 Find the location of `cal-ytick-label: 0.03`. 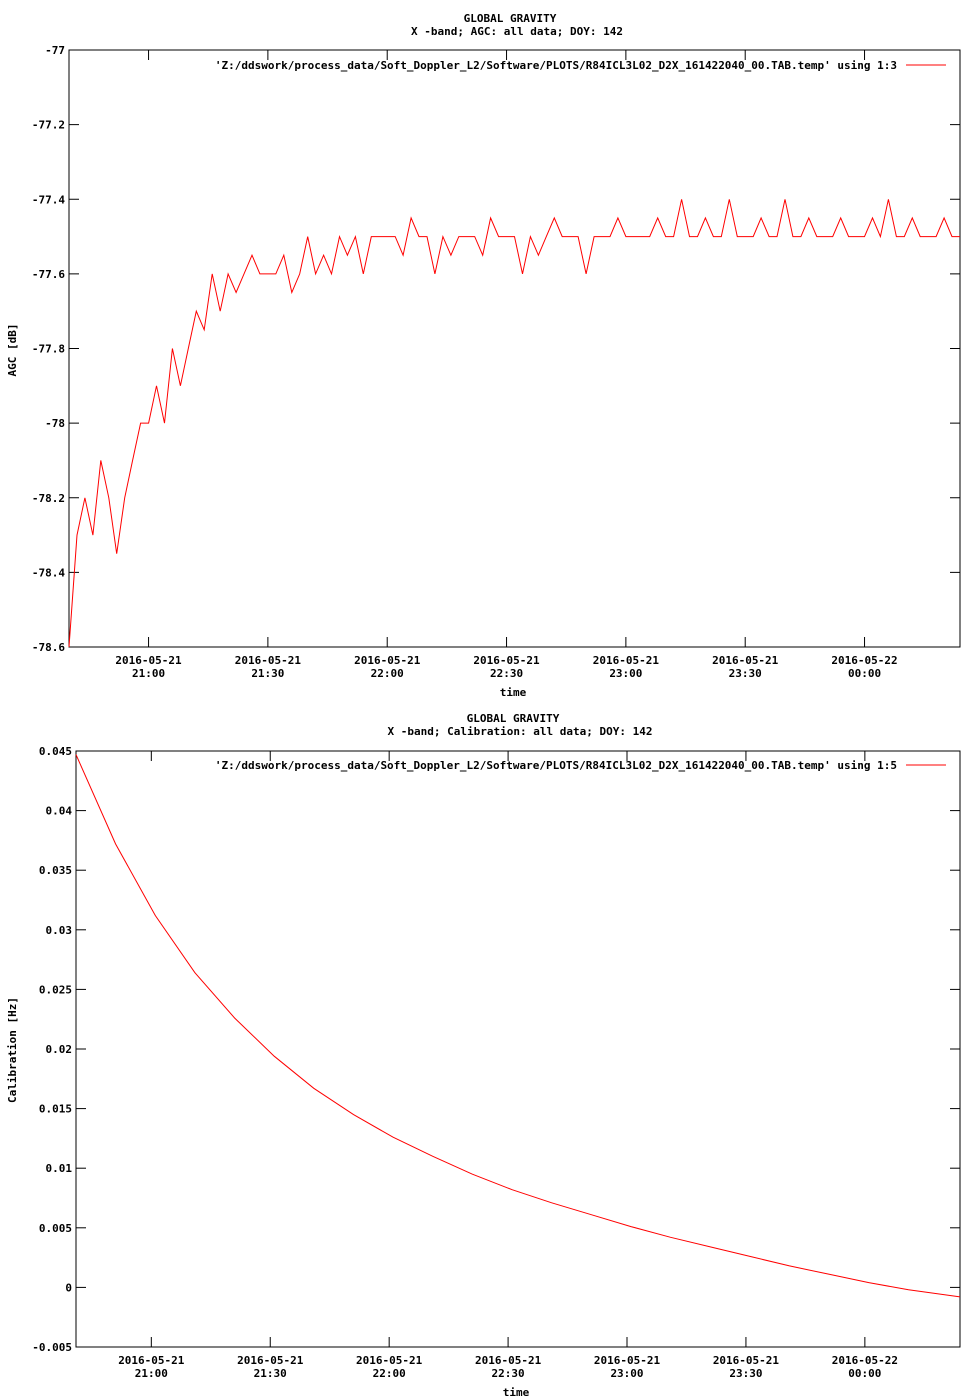

cal-ytick-label: 0.03 is located at coordinates (59, 930).